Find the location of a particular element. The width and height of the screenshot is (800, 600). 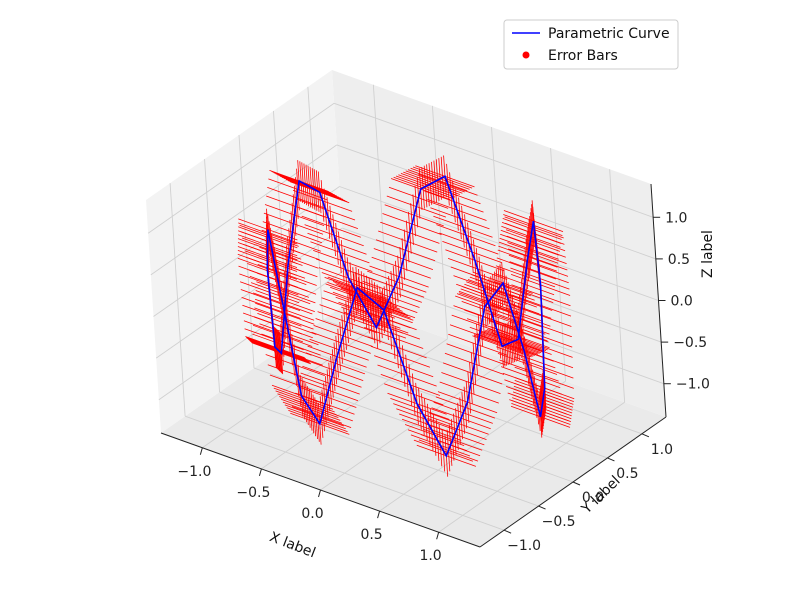

legend-errorbar-swatch is located at coordinates (526, 55).